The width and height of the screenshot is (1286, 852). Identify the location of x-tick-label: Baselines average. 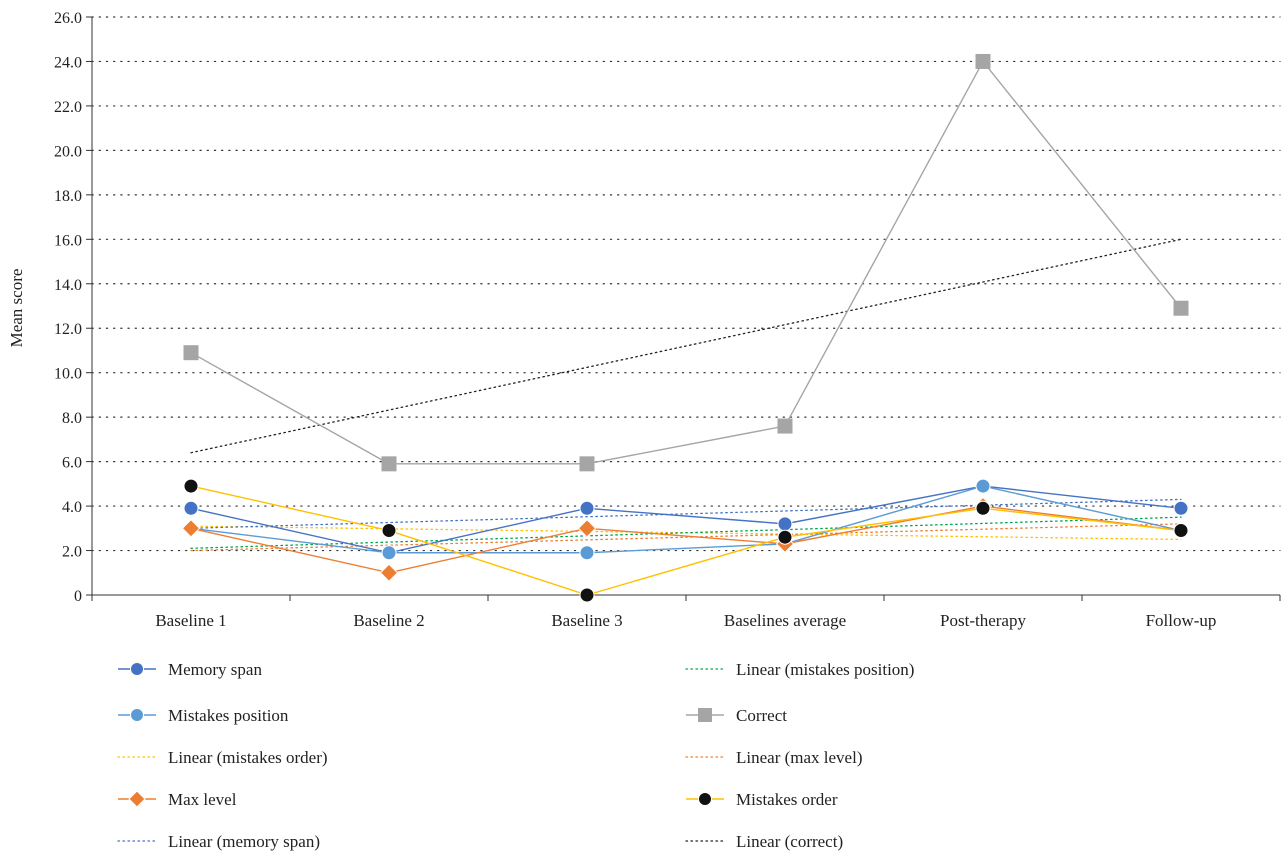
(785, 620).